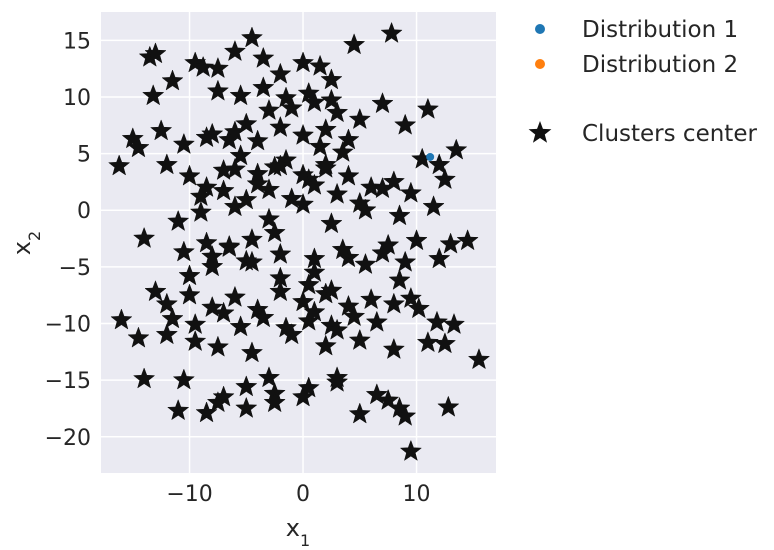  Describe the element at coordinates (77, 41) in the screenshot. I see `y-tick-label: 15` at that location.